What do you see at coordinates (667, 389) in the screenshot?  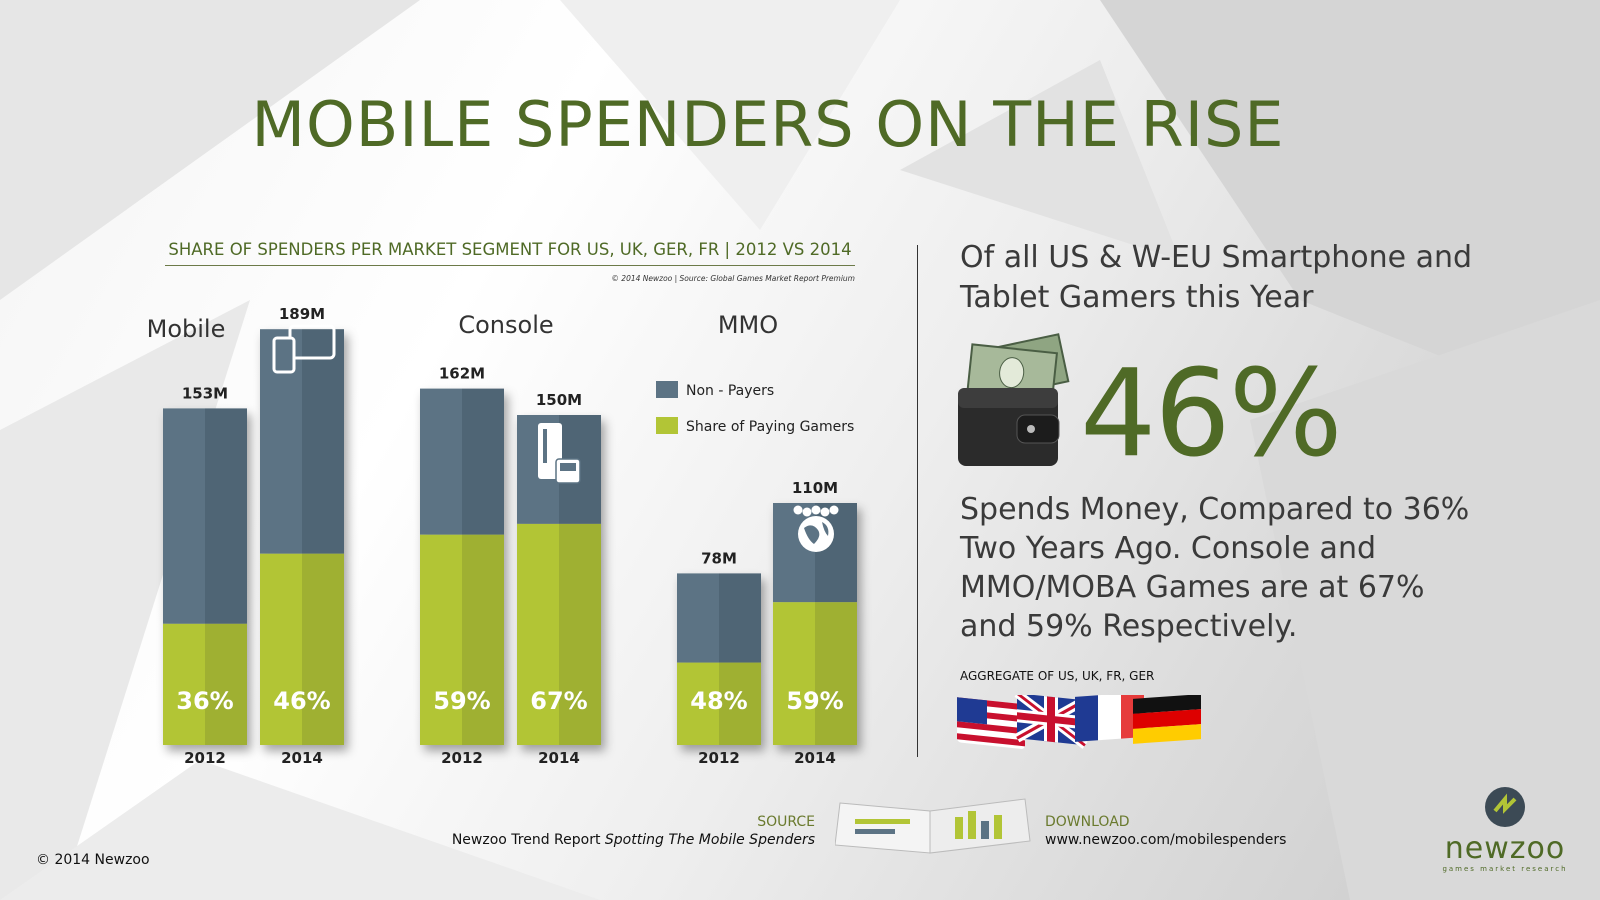 I see `legend-swatch-non-payers` at bounding box center [667, 389].